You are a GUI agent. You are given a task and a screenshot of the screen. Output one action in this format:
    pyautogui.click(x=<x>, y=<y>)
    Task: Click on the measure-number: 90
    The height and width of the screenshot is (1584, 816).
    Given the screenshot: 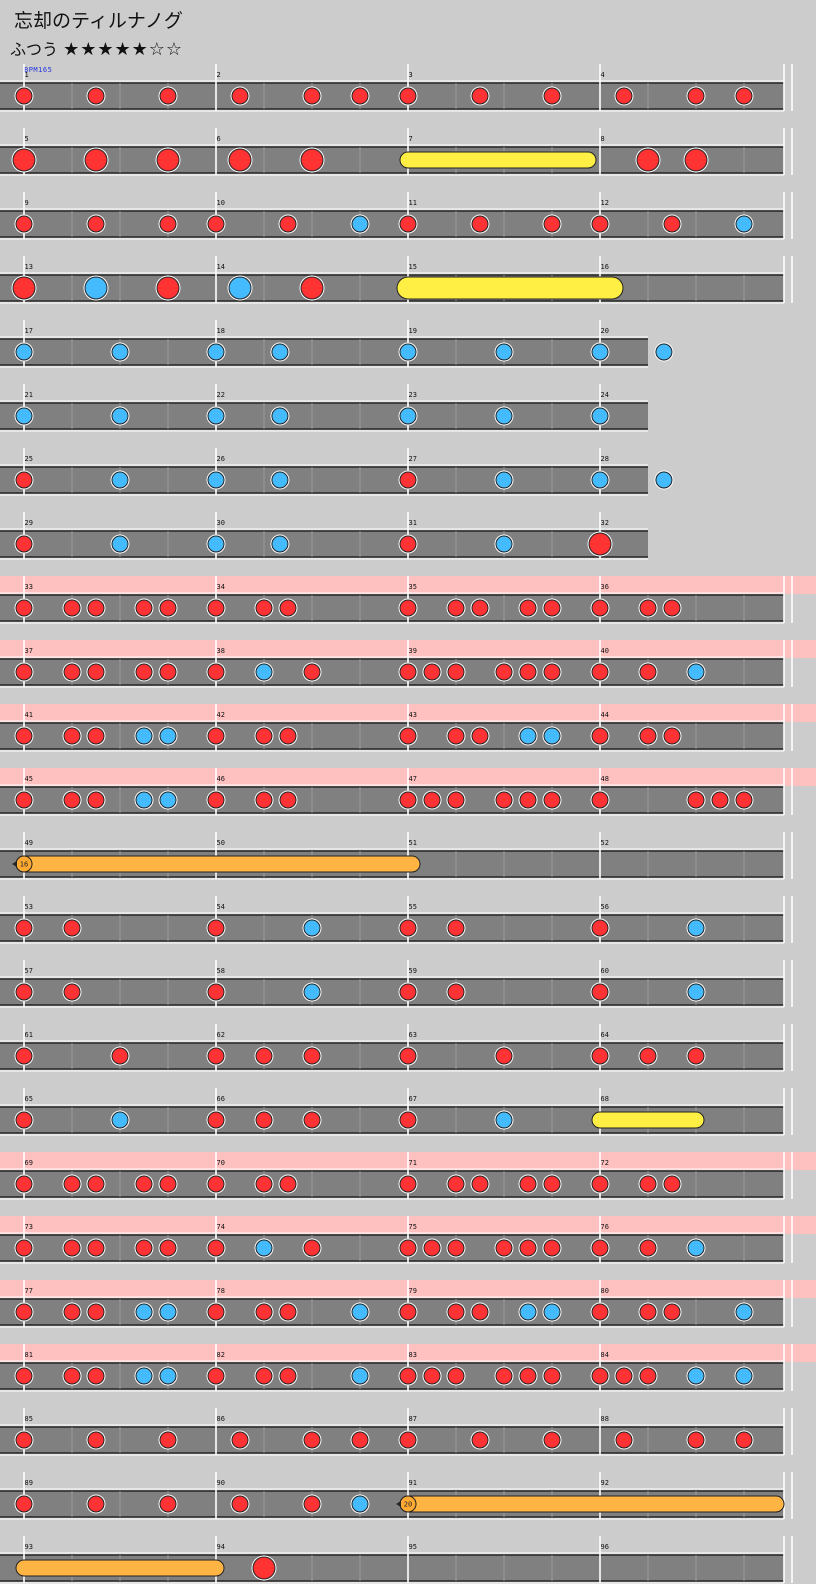 What is the action you would take?
    pyautogui.click(x=221, y=1483)
    